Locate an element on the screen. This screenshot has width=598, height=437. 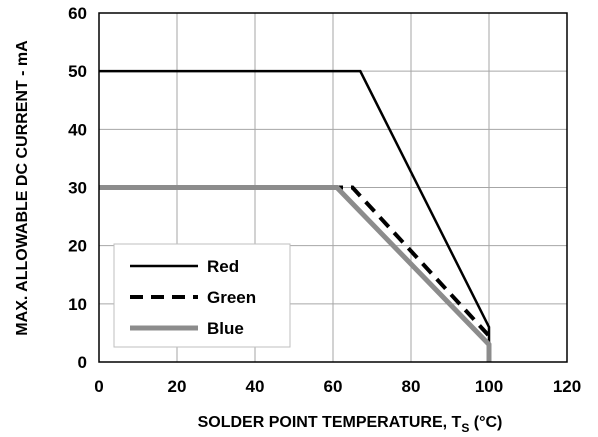
x-tick-label: 20 is located at coordinates (177, 386).